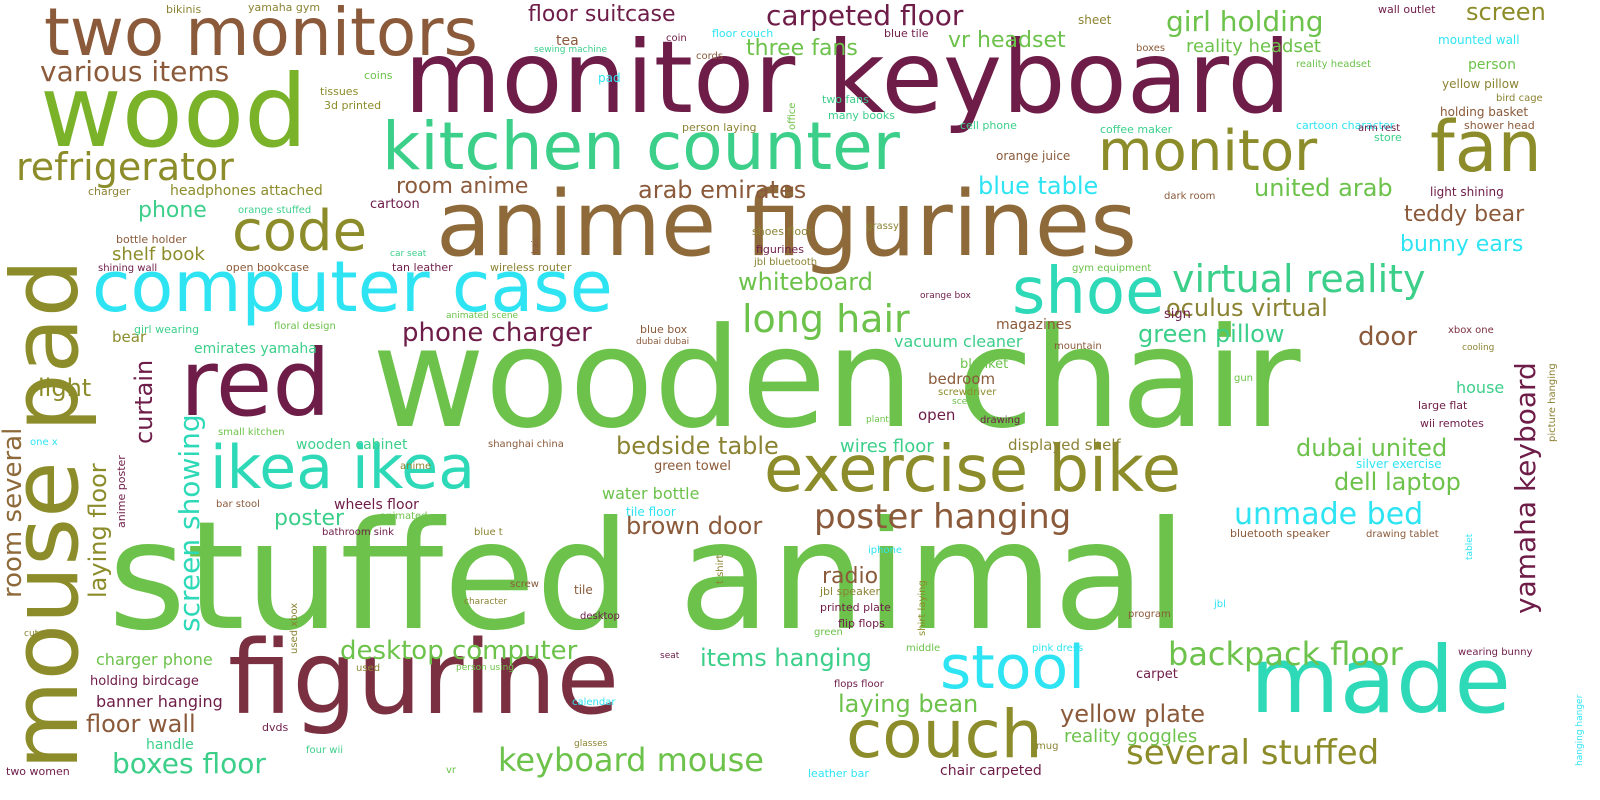 This screenshot has width=1600, height=800. What do you see at coordinates (991, 771) in the screenshot?
I see `word-chair-carpeted: chair carpeted` at bounding box center [991, 771].